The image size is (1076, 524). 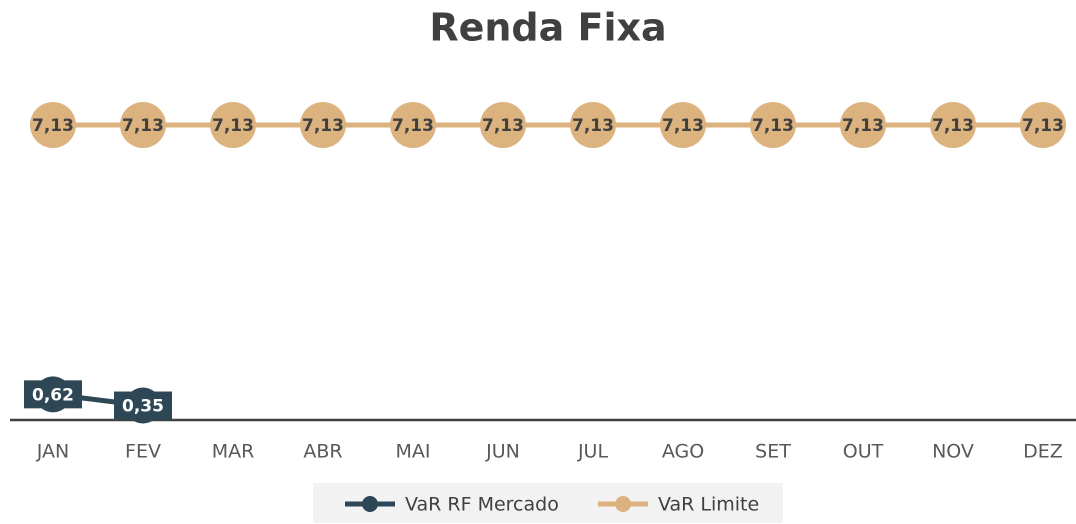 I want to click on x-tick-label: JAN, so click(x=52, y=452).